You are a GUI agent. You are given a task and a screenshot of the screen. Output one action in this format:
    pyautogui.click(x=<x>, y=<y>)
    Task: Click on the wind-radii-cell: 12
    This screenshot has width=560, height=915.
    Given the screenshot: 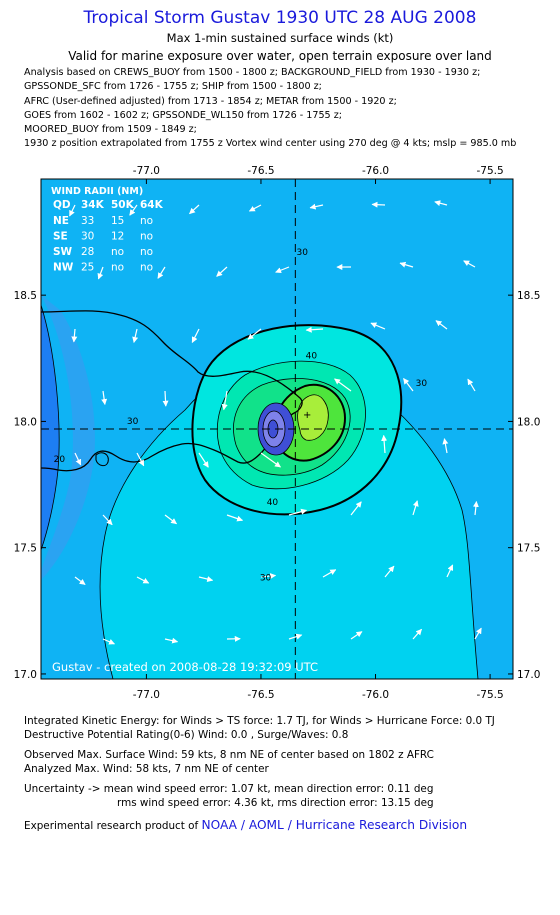 What is the action you would take?
    pyautogui.click(x=117, y=237)
    